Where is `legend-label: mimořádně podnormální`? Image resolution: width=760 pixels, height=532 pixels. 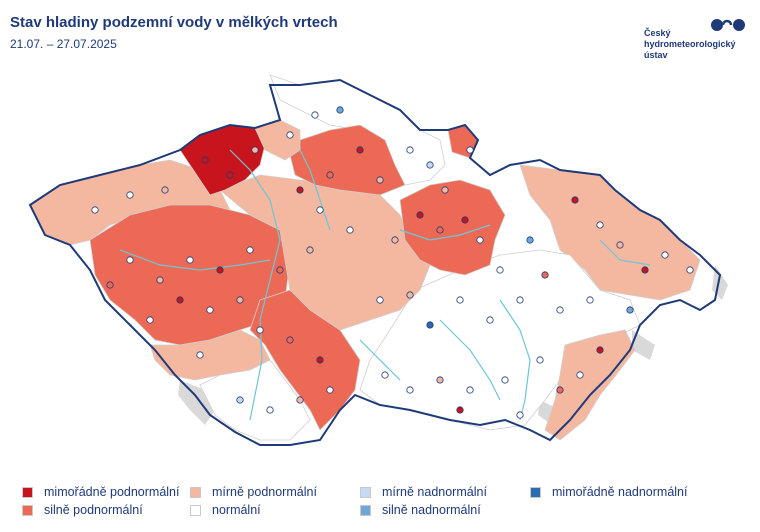 legend-label: mimořádně podnormální is located at coordinates (112, 492).